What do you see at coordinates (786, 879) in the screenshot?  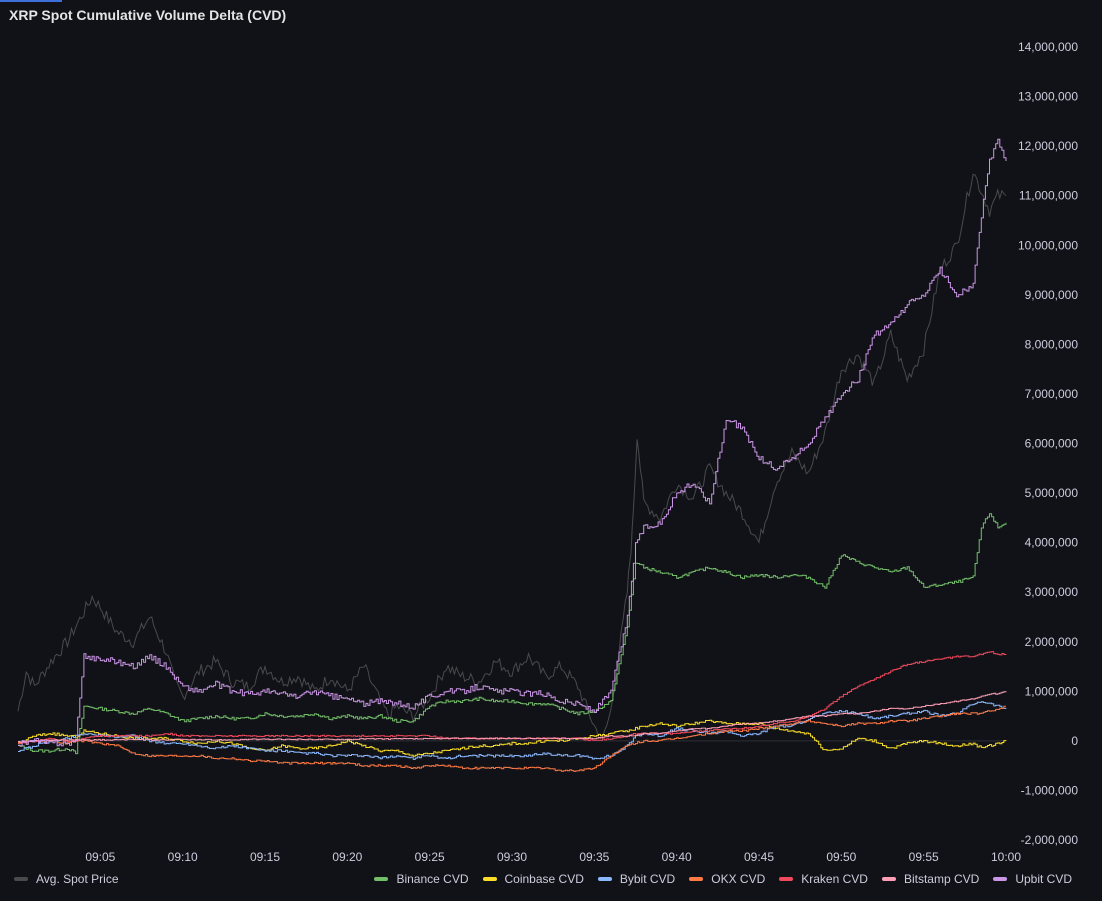 I see `legend-swatch-kraken` at bounding box center [786, 879].